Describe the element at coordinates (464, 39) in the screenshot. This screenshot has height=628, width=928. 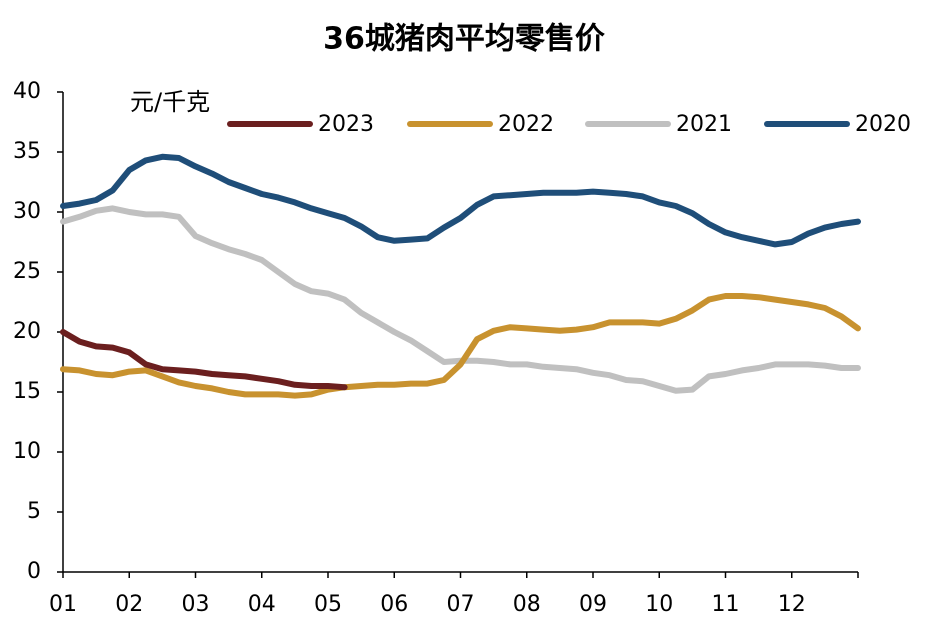
I see `chart-title: 36城猪肉平均零售价` at that location.